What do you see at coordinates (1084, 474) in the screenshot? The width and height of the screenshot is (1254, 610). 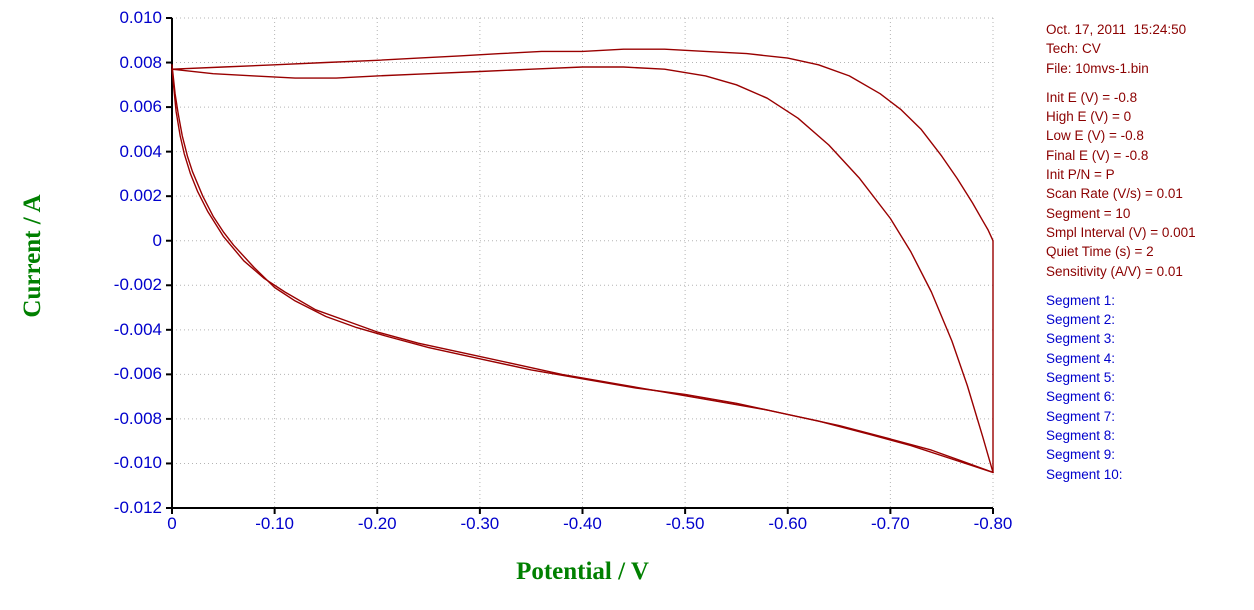 I see `segment-result-line: Segment 10:` at bounding box center [1084, 474].